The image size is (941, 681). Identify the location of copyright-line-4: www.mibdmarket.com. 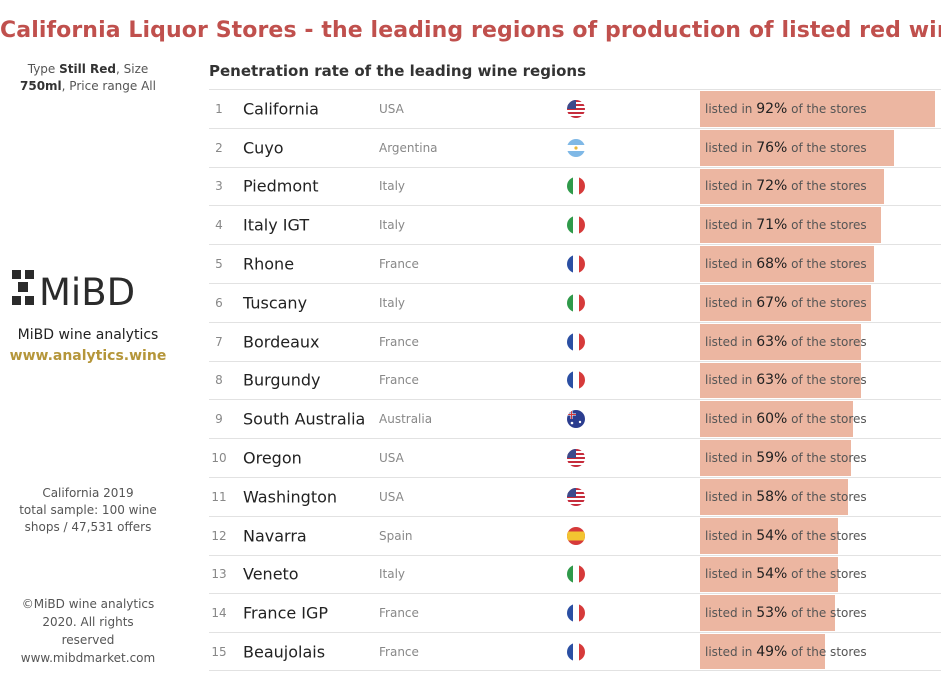
(88, 658).